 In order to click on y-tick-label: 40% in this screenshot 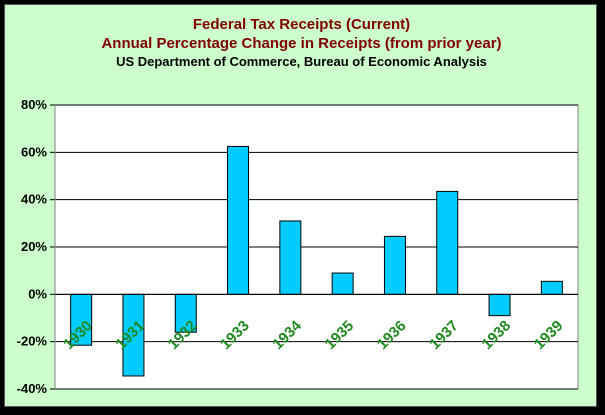, I will do `click(34, 199)`.